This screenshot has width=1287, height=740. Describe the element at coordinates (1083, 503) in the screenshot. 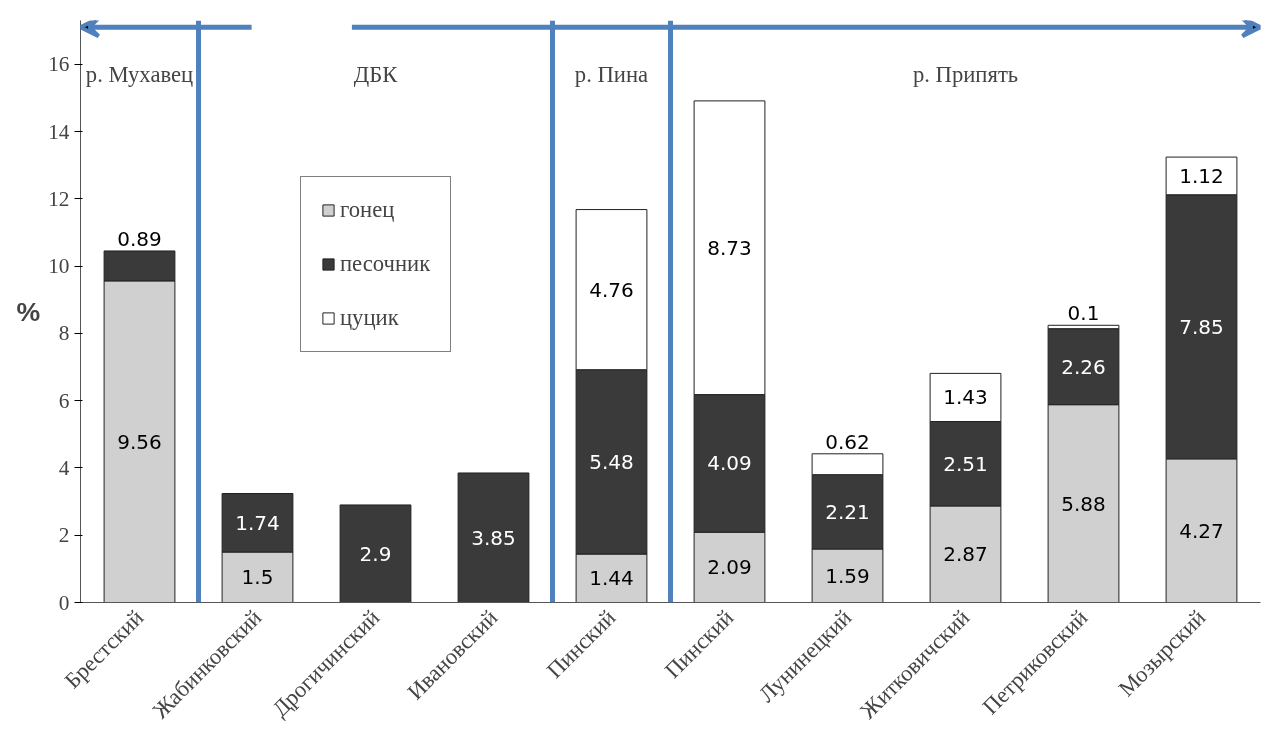

I see `data-label: 5.88` at that location.